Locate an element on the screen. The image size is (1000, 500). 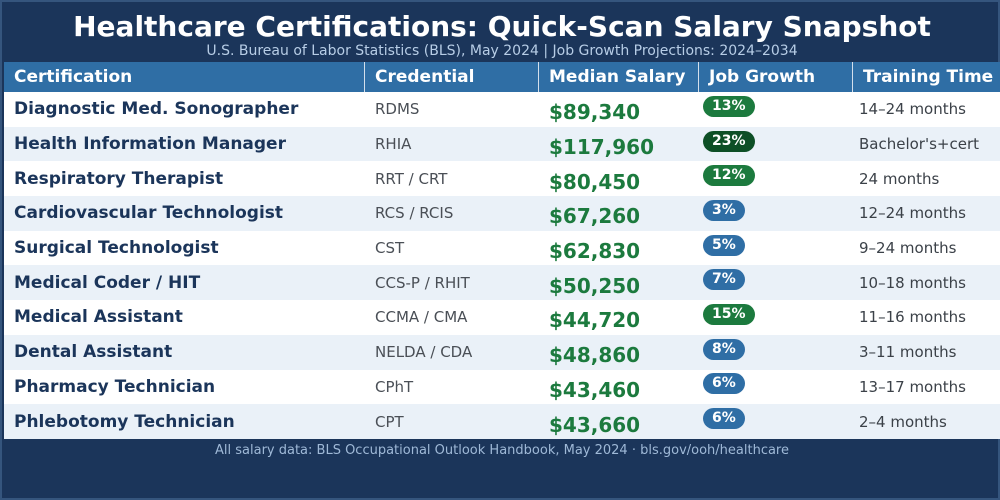
cell-credential: RDMS is located at coordinates (397, 109).